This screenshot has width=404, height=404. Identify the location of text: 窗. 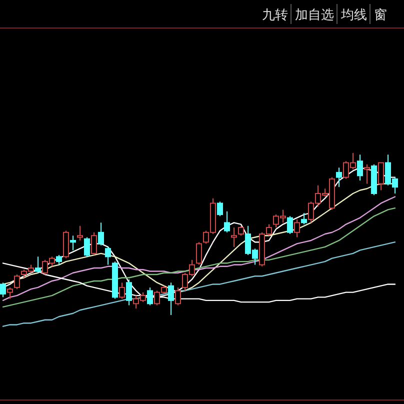
(380, 15).